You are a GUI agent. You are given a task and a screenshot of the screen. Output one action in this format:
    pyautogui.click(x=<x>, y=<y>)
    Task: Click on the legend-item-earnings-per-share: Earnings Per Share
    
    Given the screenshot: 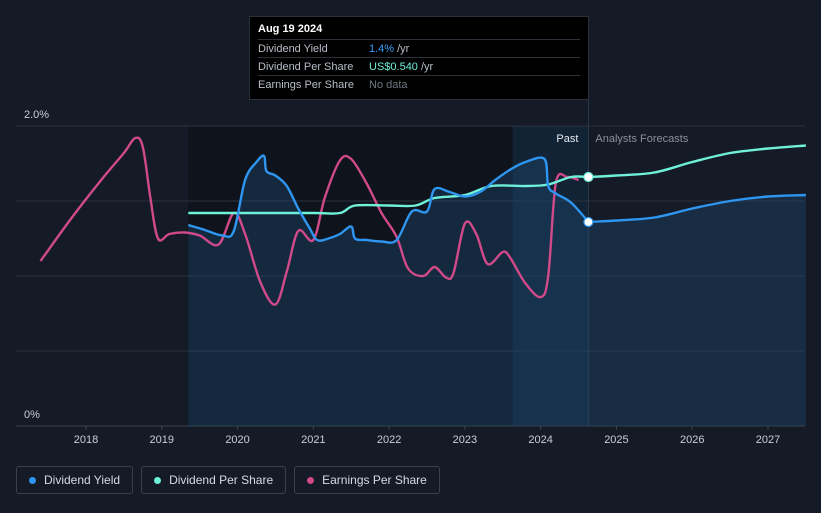 What is the action you would take?
    pyautogui.click(x=367, y=480)
    